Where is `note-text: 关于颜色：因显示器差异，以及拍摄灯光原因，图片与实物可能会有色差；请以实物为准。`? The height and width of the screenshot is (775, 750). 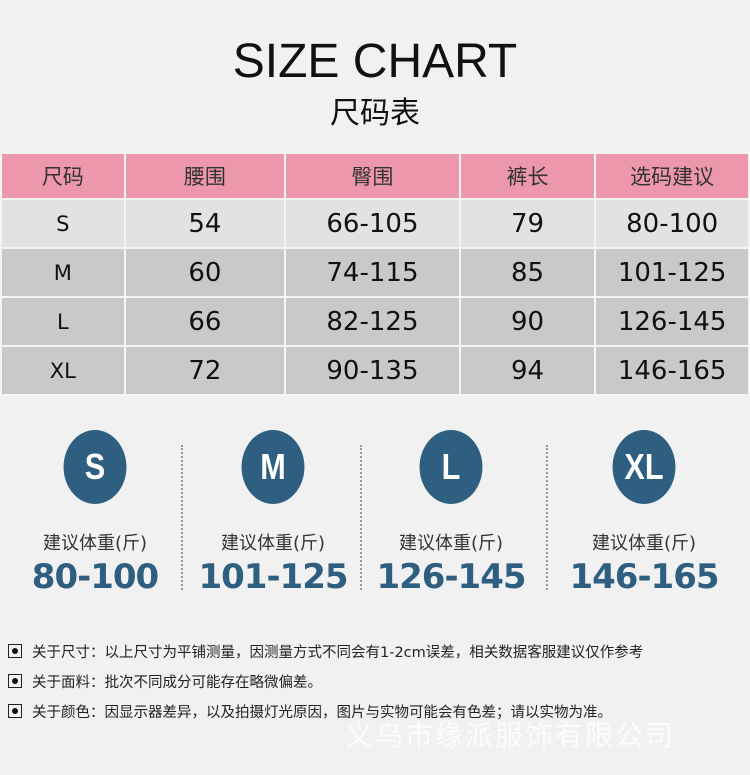
note-text: 关于颜色：因显示器差异，以及拍摄灯光原因，图片与实物可能会有色差；请以实物为准。 is located at coordinates (322, 712).